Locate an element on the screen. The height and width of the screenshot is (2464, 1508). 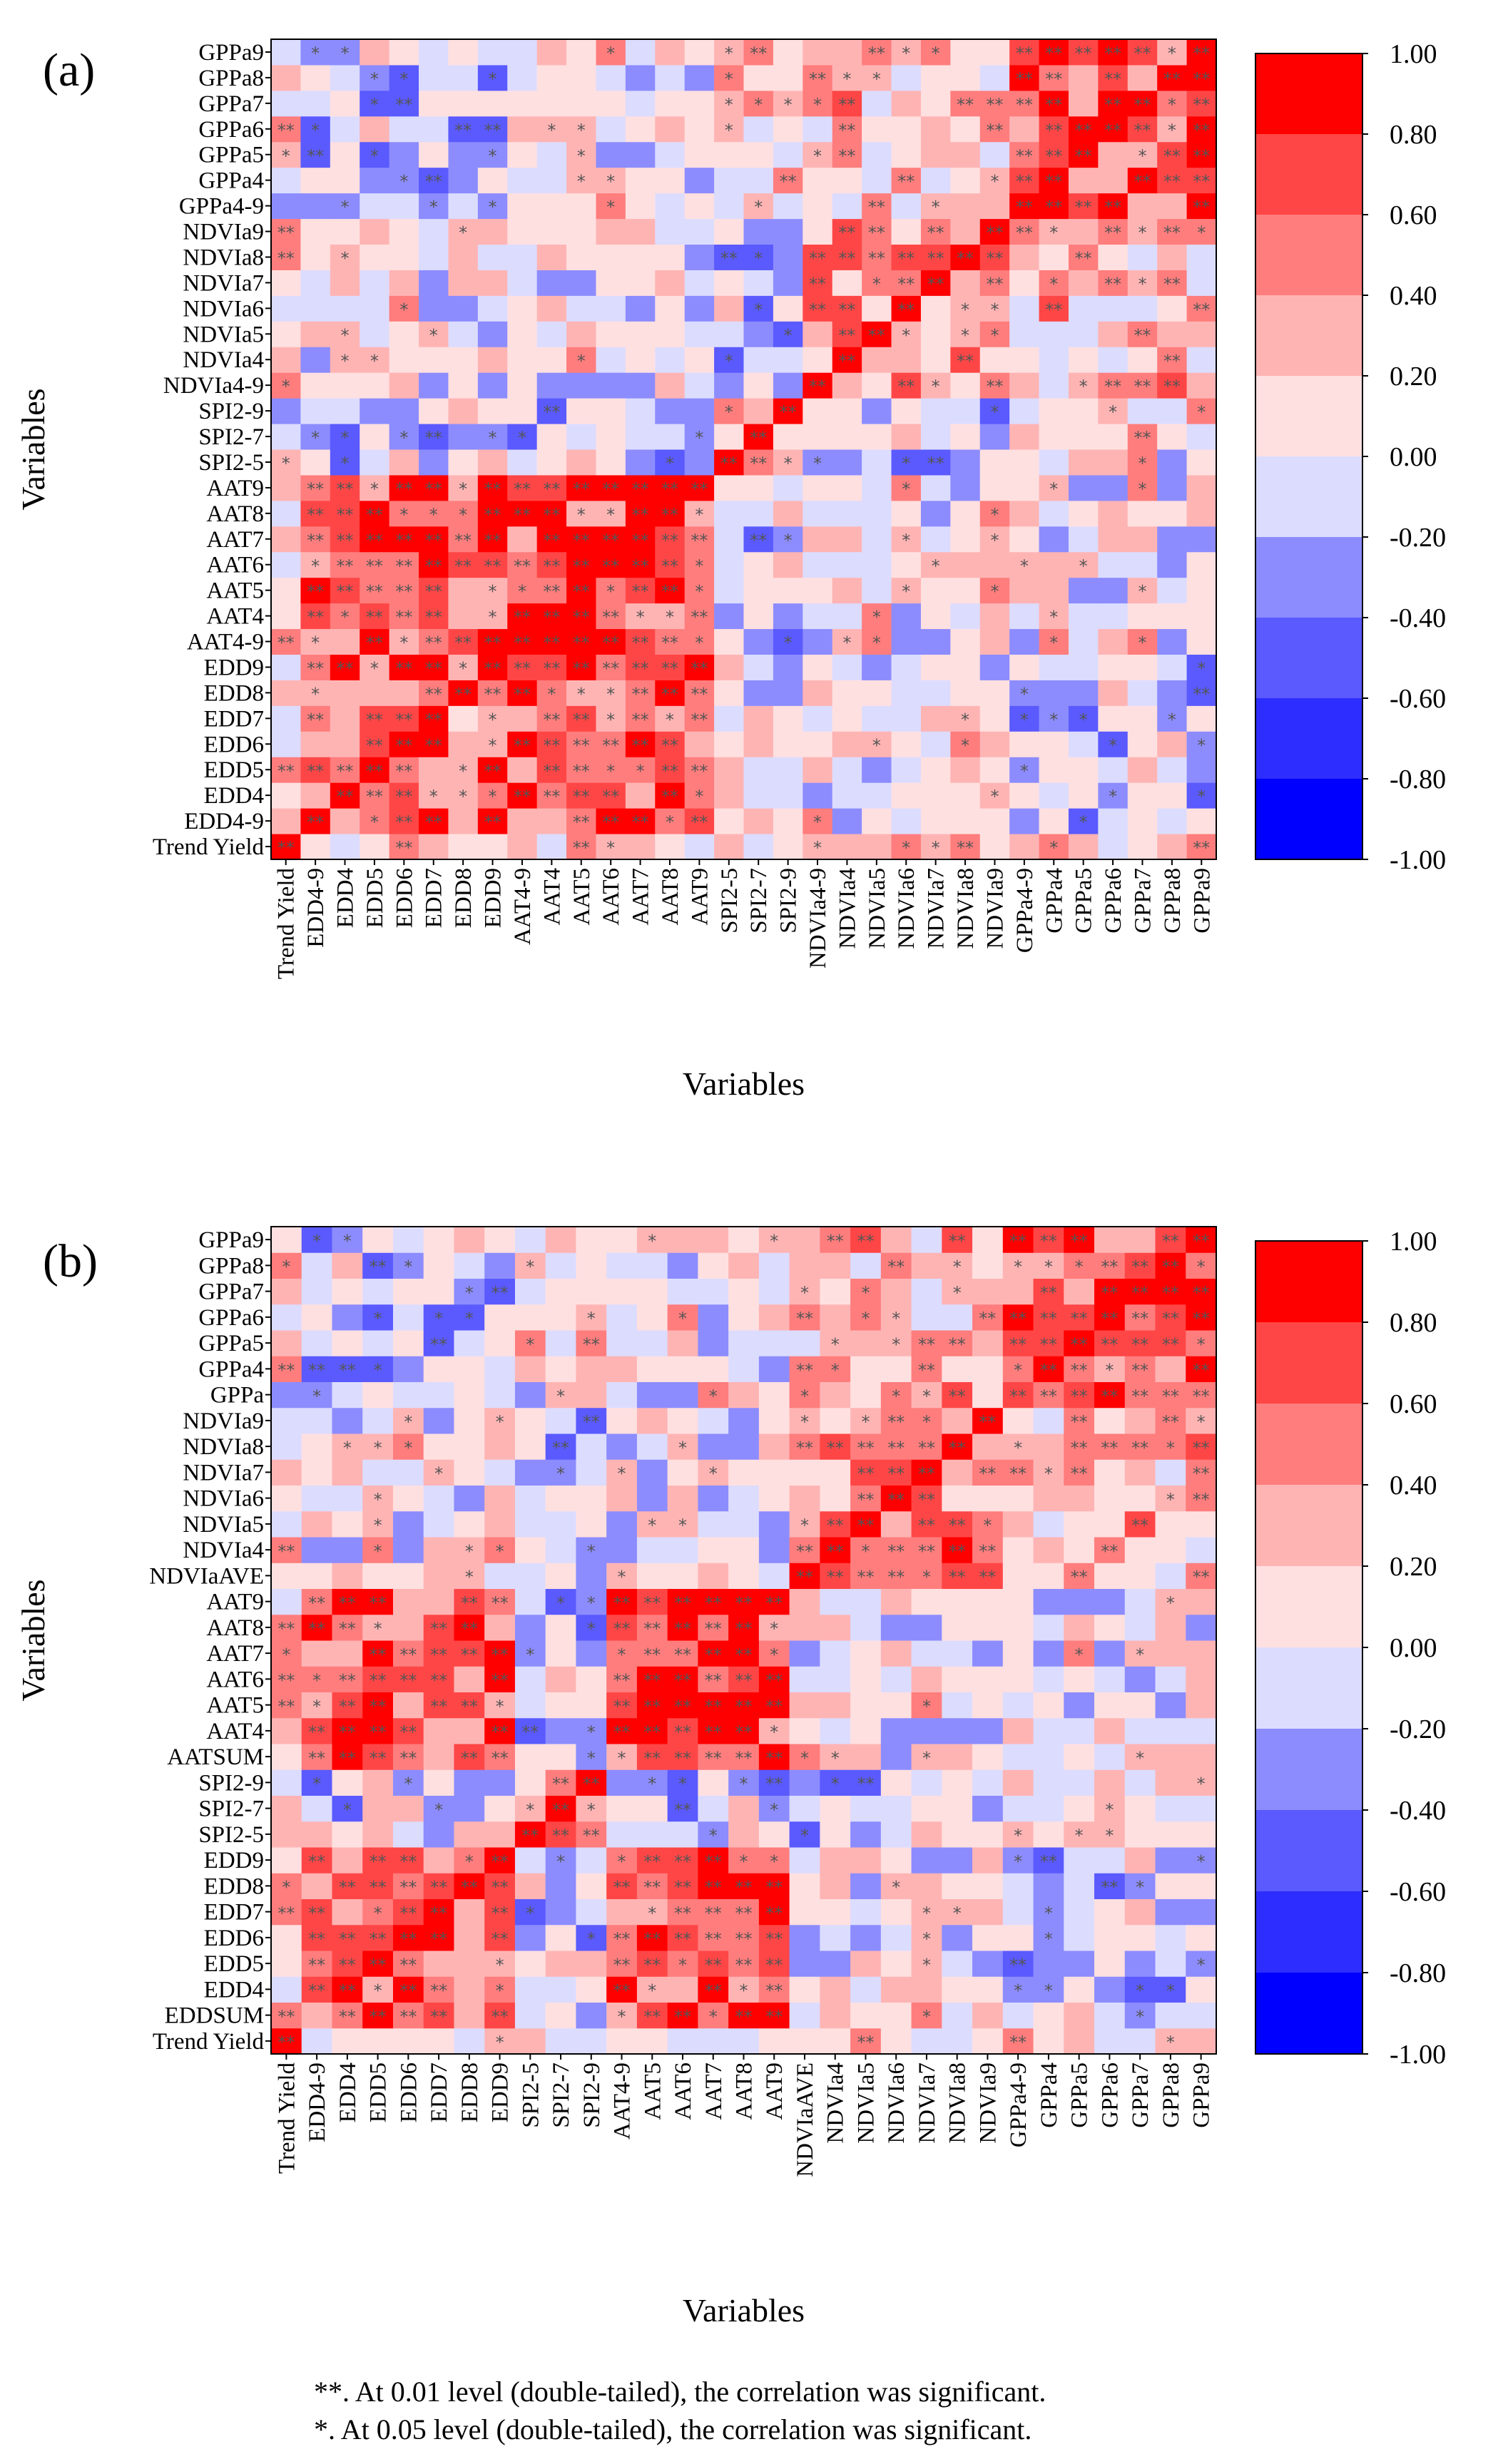
y-tick-aat6: AAT6 is located at coordinates (235, 565).